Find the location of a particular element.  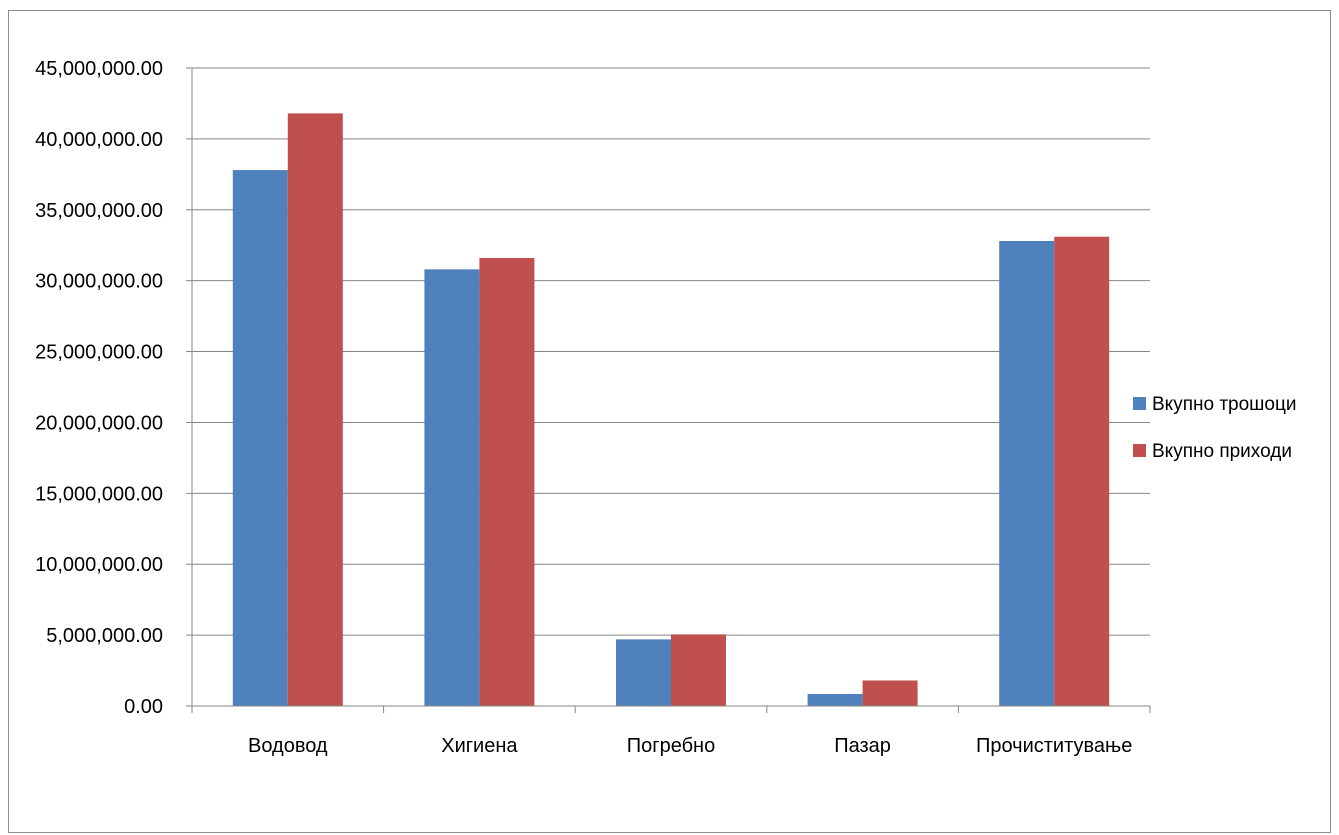

y-tick-label: 35,000,000.00 is located at coordinates (99, 211).